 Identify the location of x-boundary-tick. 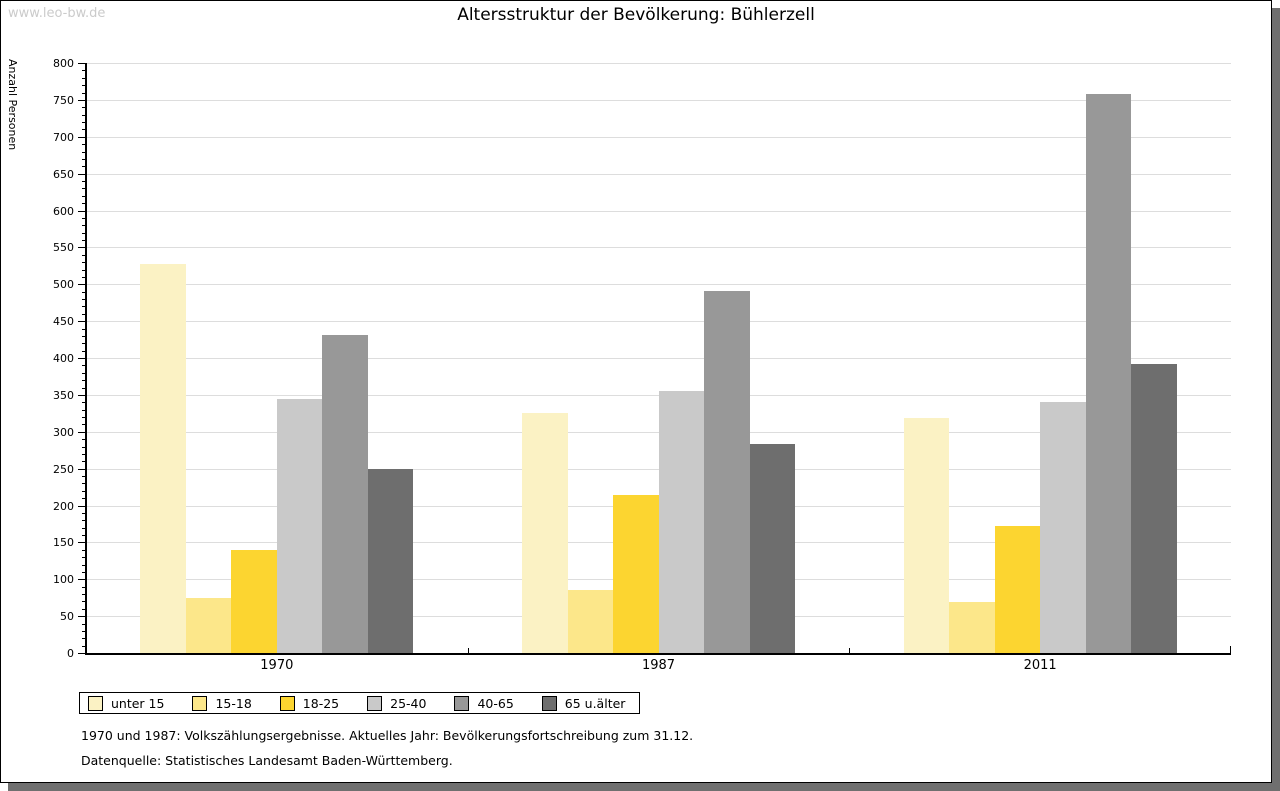
(468, 650).